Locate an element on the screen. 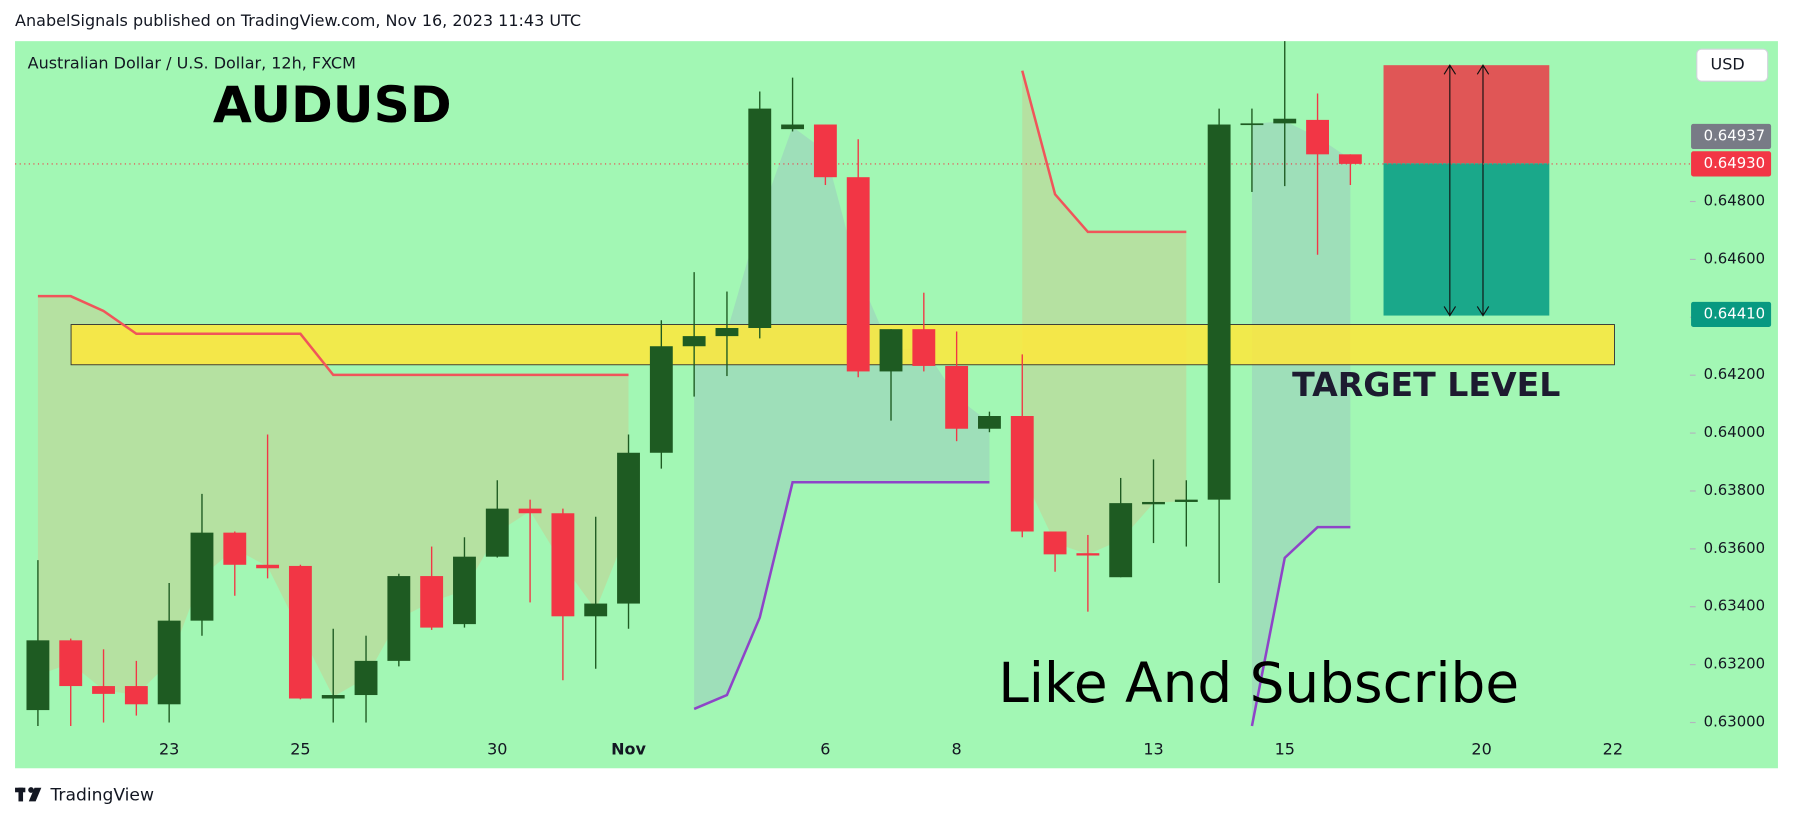  currency: USD is located at coordinates (1727, 64).